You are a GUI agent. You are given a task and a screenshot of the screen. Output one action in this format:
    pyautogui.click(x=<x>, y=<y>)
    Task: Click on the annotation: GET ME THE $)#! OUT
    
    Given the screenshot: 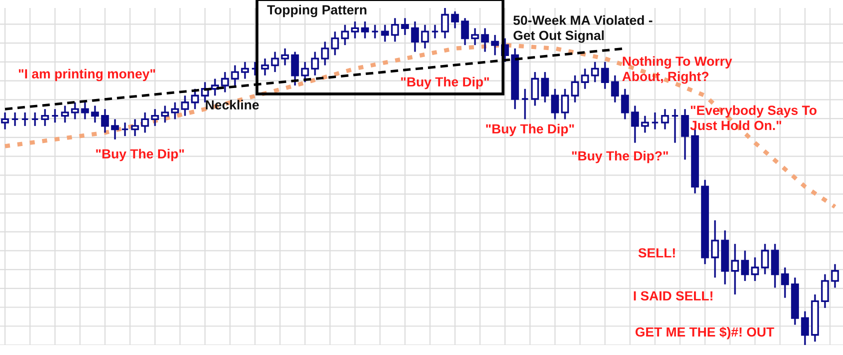 What is the action you would take?
    pyautogui.click(x=705, y=333)
    